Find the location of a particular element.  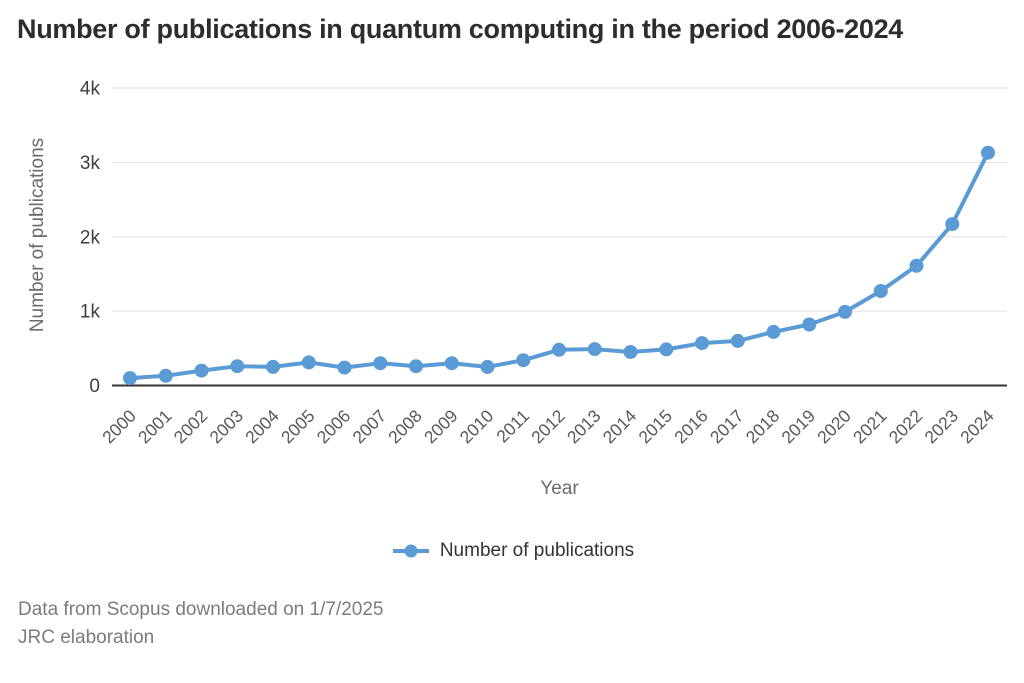

x-tick-label: 2010 is located at coordinates (477, 427).